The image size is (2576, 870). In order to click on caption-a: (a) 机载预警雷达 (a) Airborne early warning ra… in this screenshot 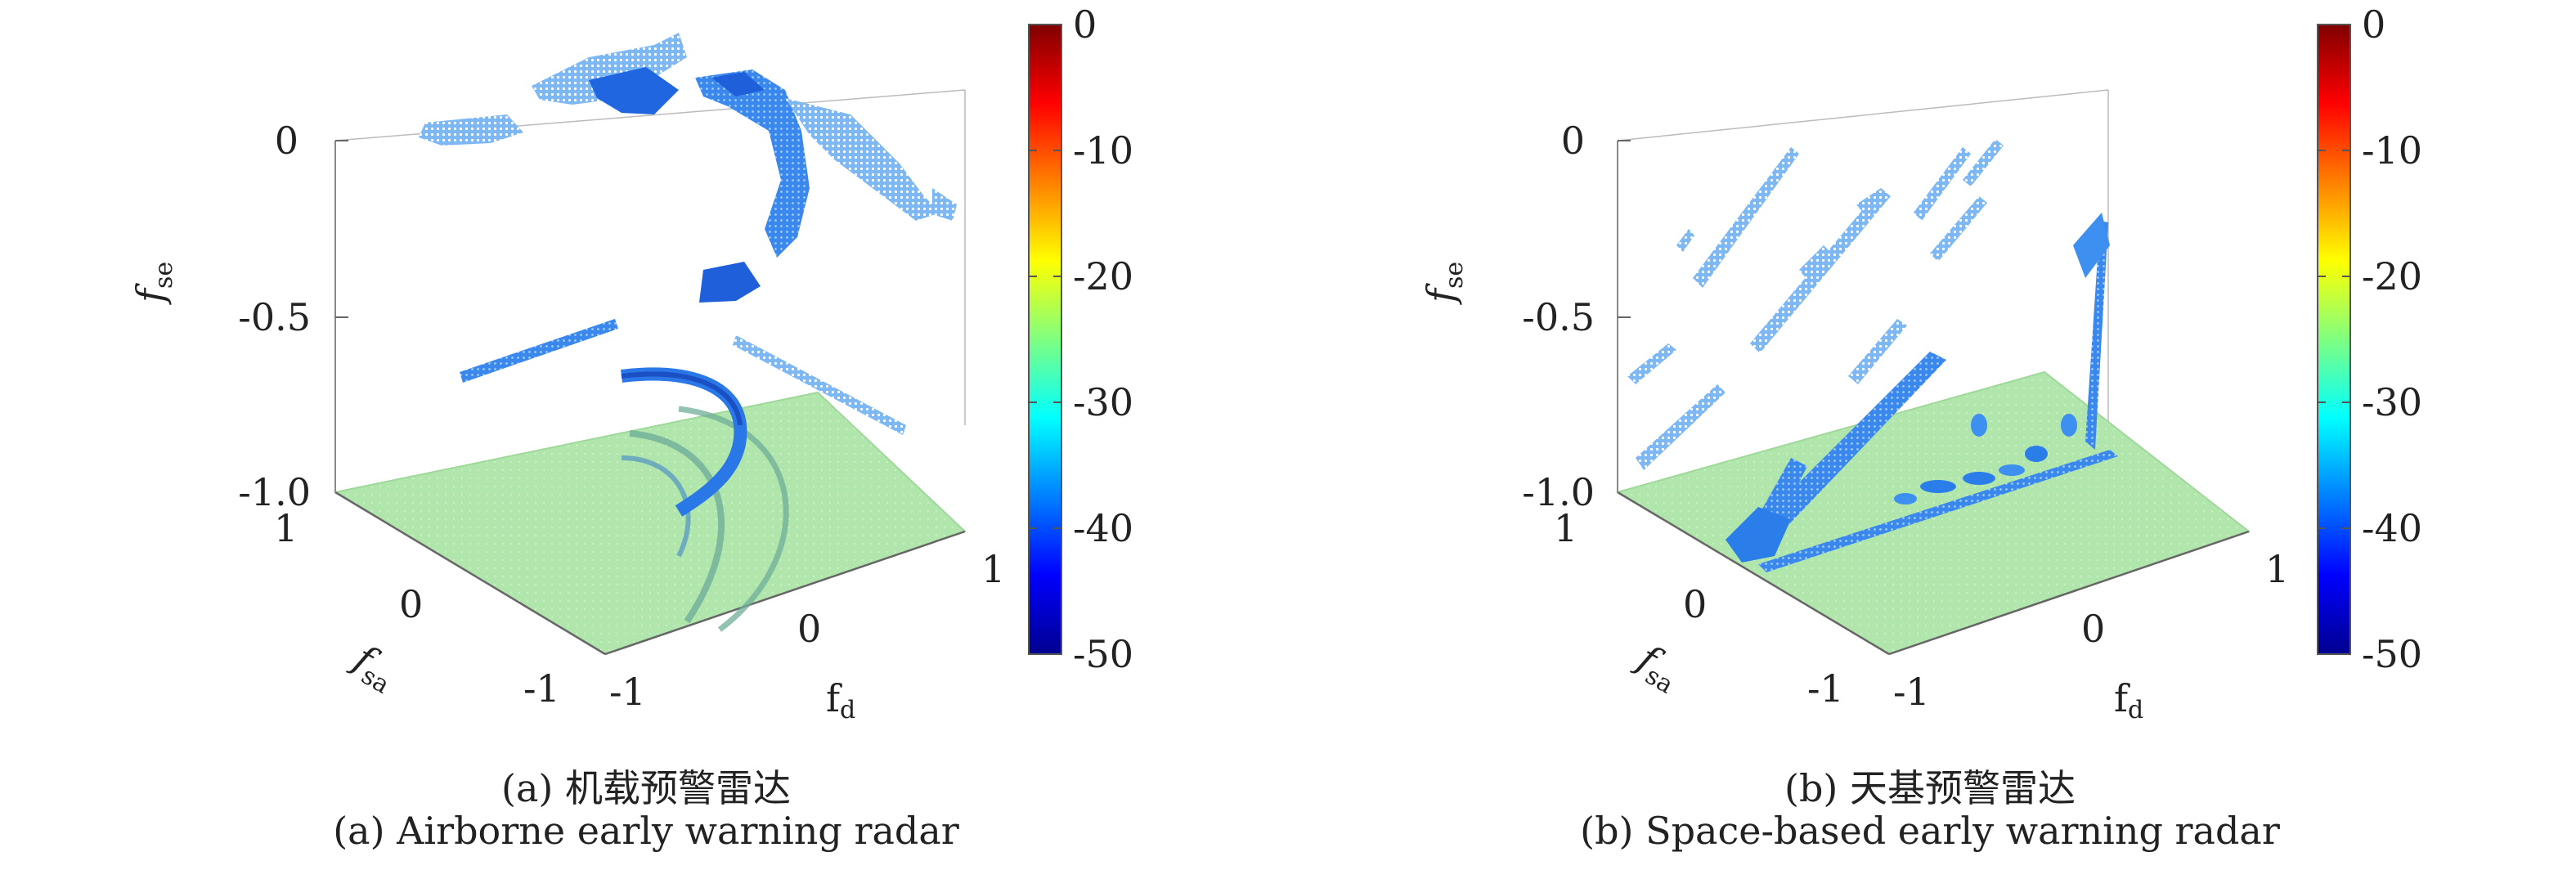, I will do `click(646, 809)`.